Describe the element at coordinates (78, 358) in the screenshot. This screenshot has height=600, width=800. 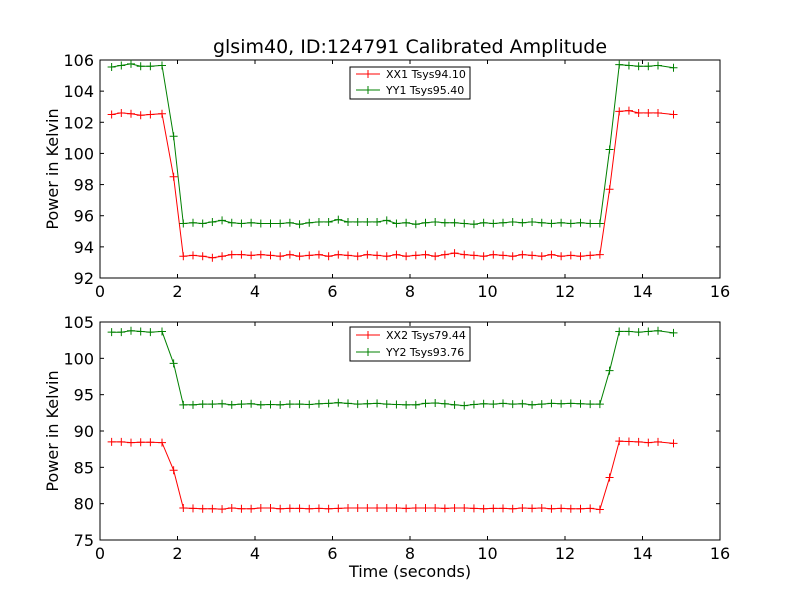
I see `bottom-ytick-label: 100` at that location.